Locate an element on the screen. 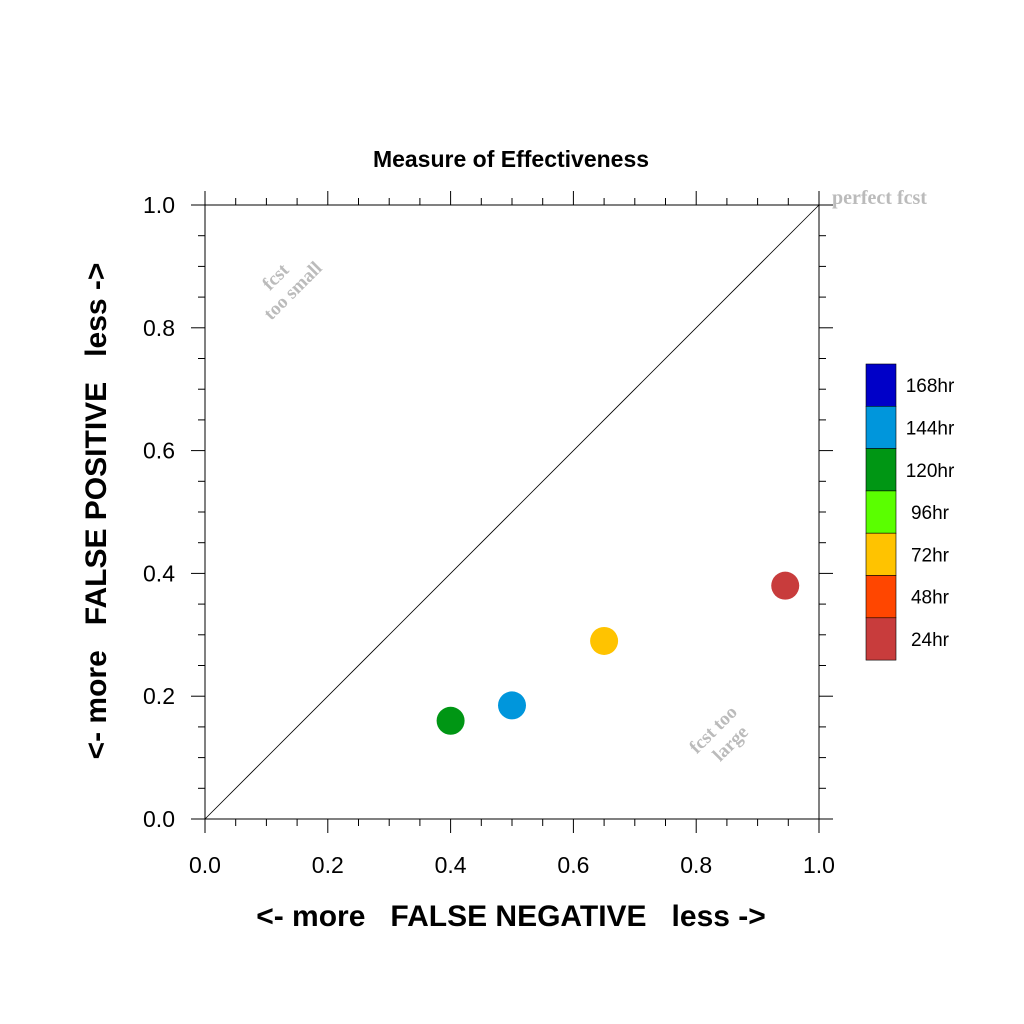  legend-swatch-24hr is located at coordinates (881, 639).